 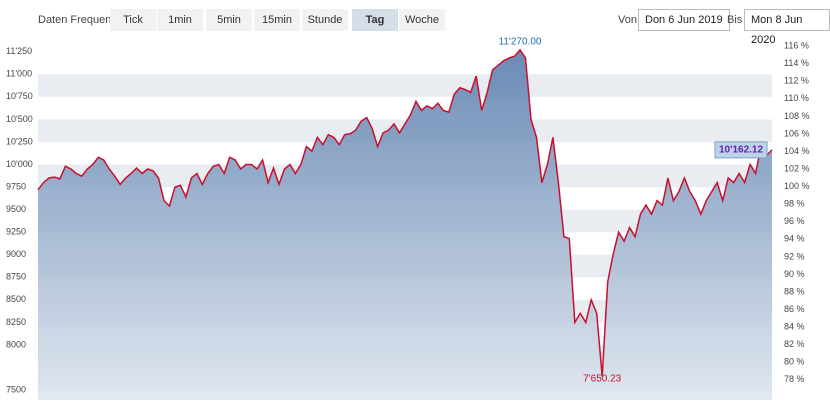 I want to click on frequency-button: Tick, so click(x=133, y=20).